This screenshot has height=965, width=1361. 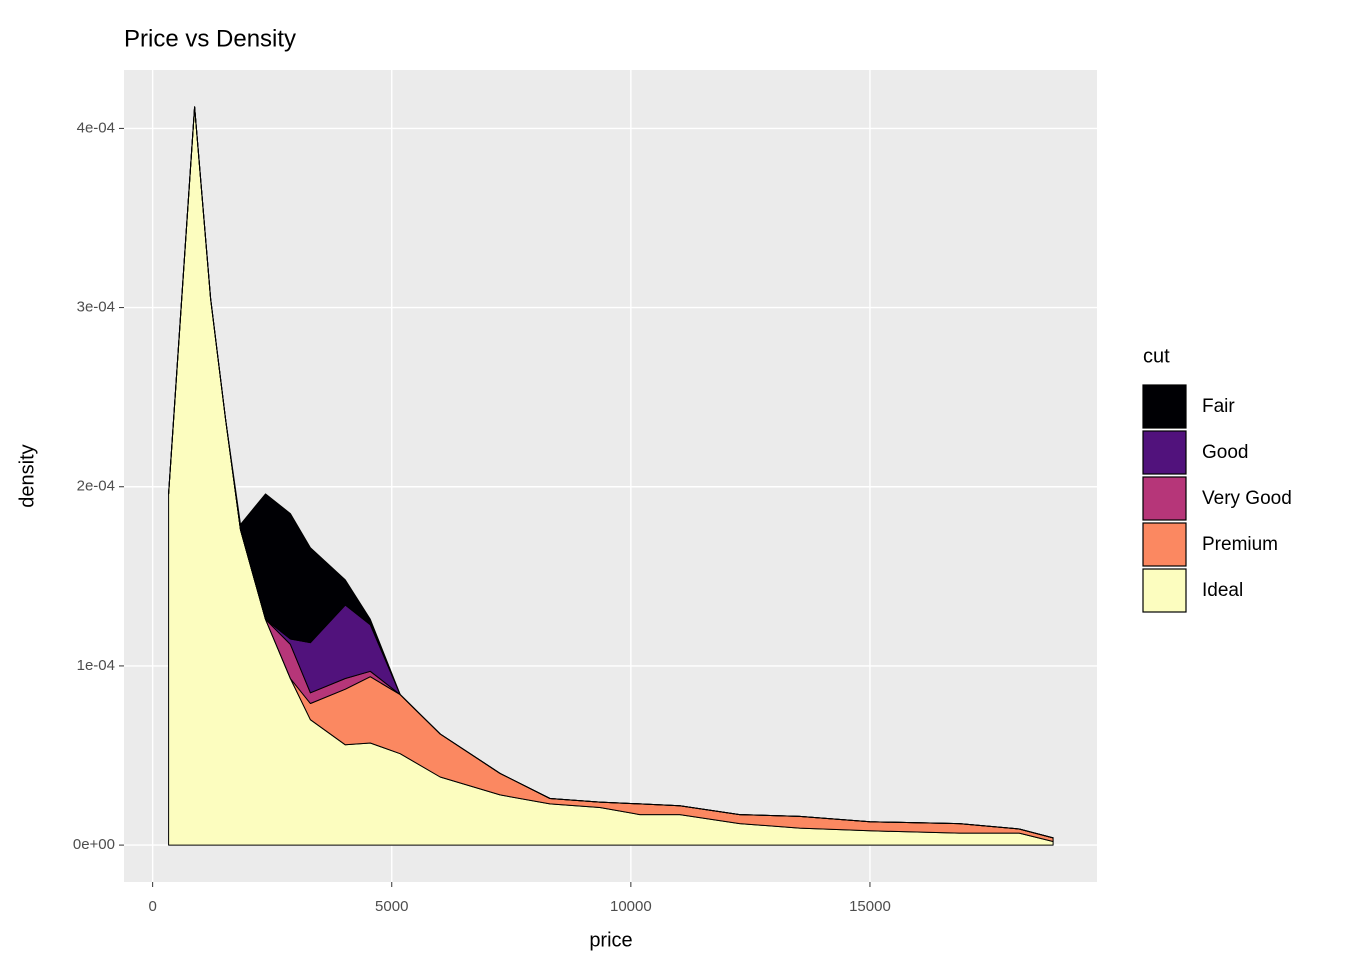 I want to click on x-tick-label: 10000, so click(x=631, y=906).